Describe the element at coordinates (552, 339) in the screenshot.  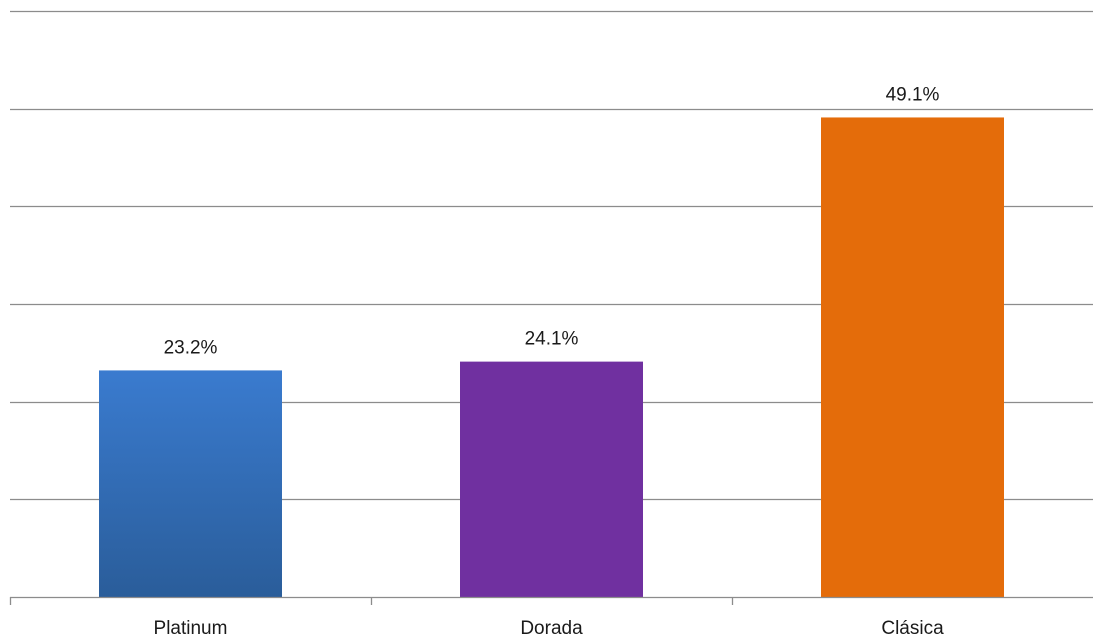
I see `data-label: 24.1%` at that location.